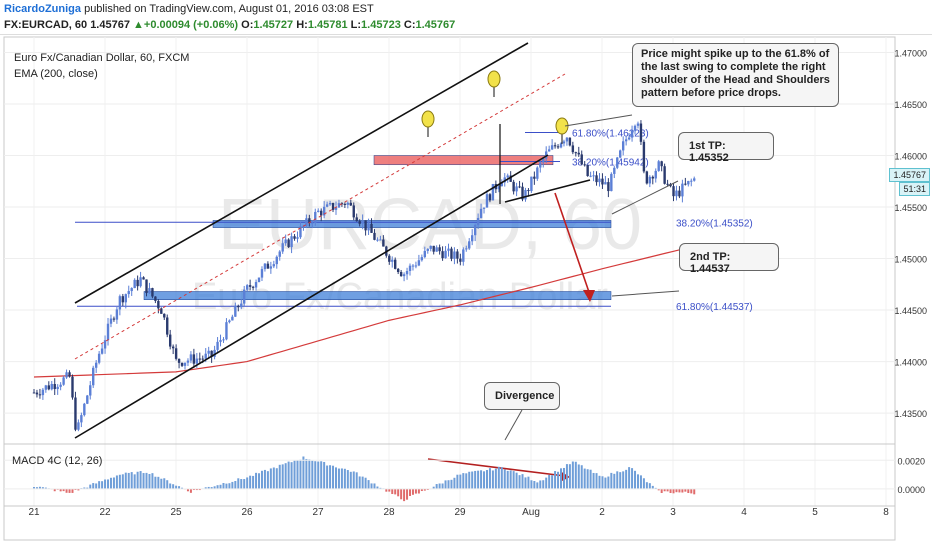  Describe the element at coordinates (43, 9) in the screenshot. I see `author-link: RicardoZuniga` at that location.